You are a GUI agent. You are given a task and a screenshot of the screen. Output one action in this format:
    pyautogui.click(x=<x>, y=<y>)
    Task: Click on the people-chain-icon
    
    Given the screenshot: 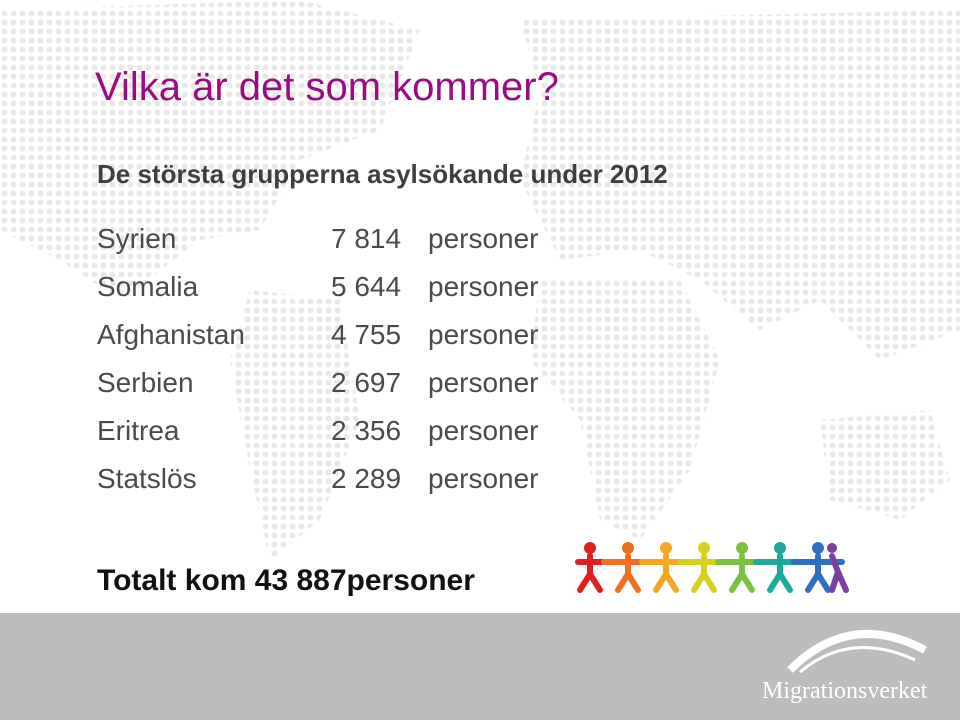 What is the action you would take?
    pyautogui.click(x=712, y=567)
    